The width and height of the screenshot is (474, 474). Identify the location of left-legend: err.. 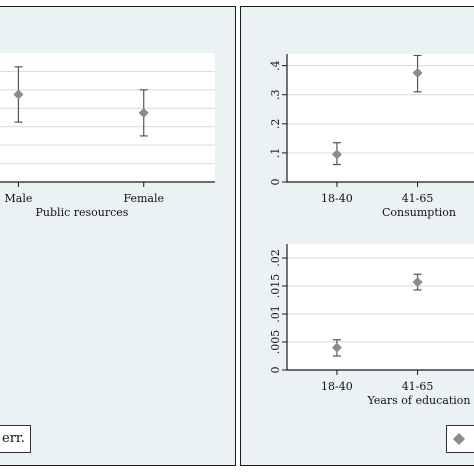
(15, 439).